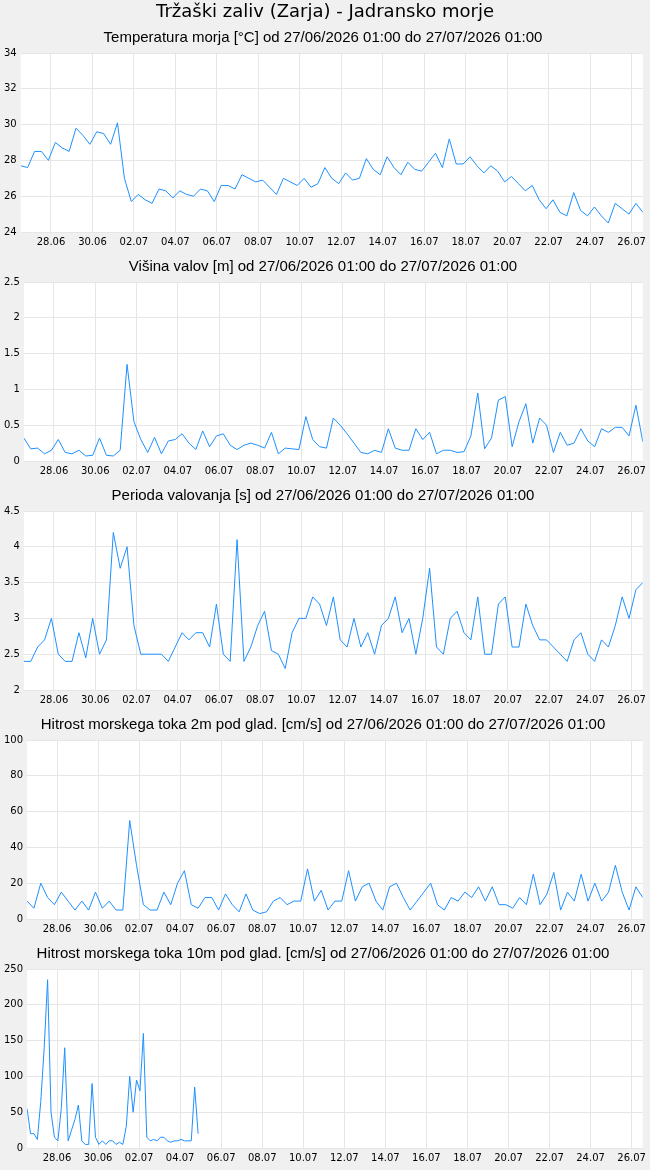  I want to click on y-tick-label: 4, so click(16, 546).